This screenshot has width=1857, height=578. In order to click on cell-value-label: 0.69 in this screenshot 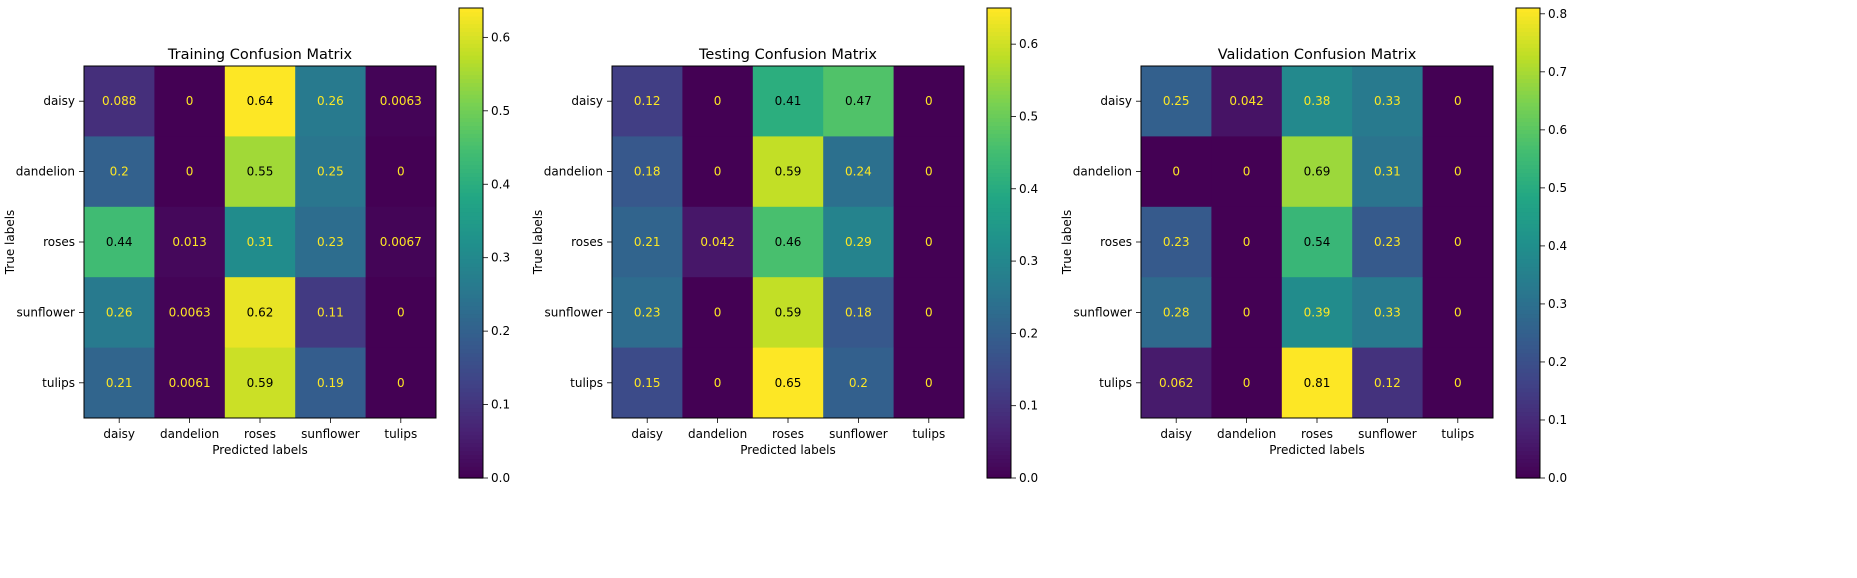, I will do `click(1317, 172)`.